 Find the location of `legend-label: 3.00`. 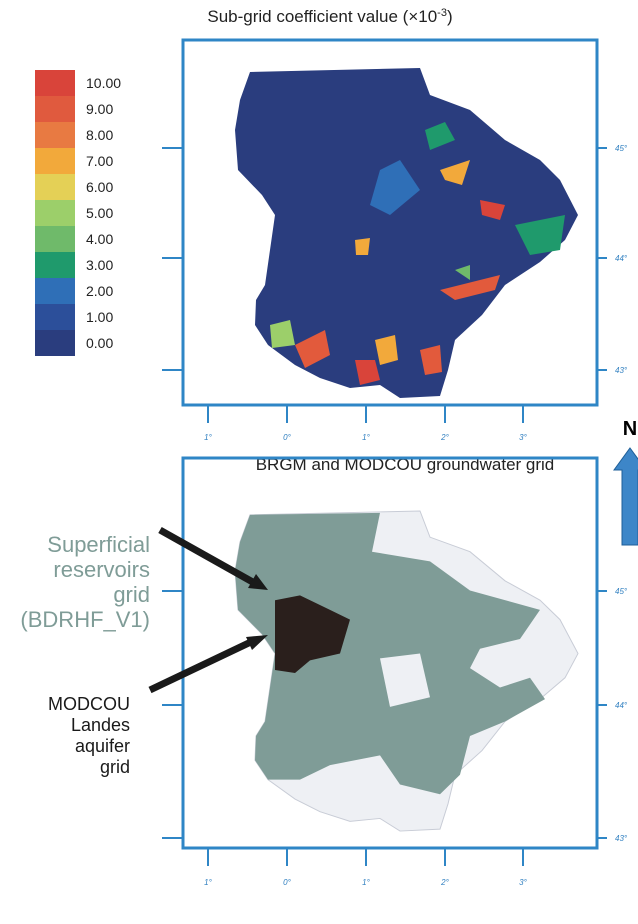

legend-label: 3.00 is located at coordinates (99, 265).